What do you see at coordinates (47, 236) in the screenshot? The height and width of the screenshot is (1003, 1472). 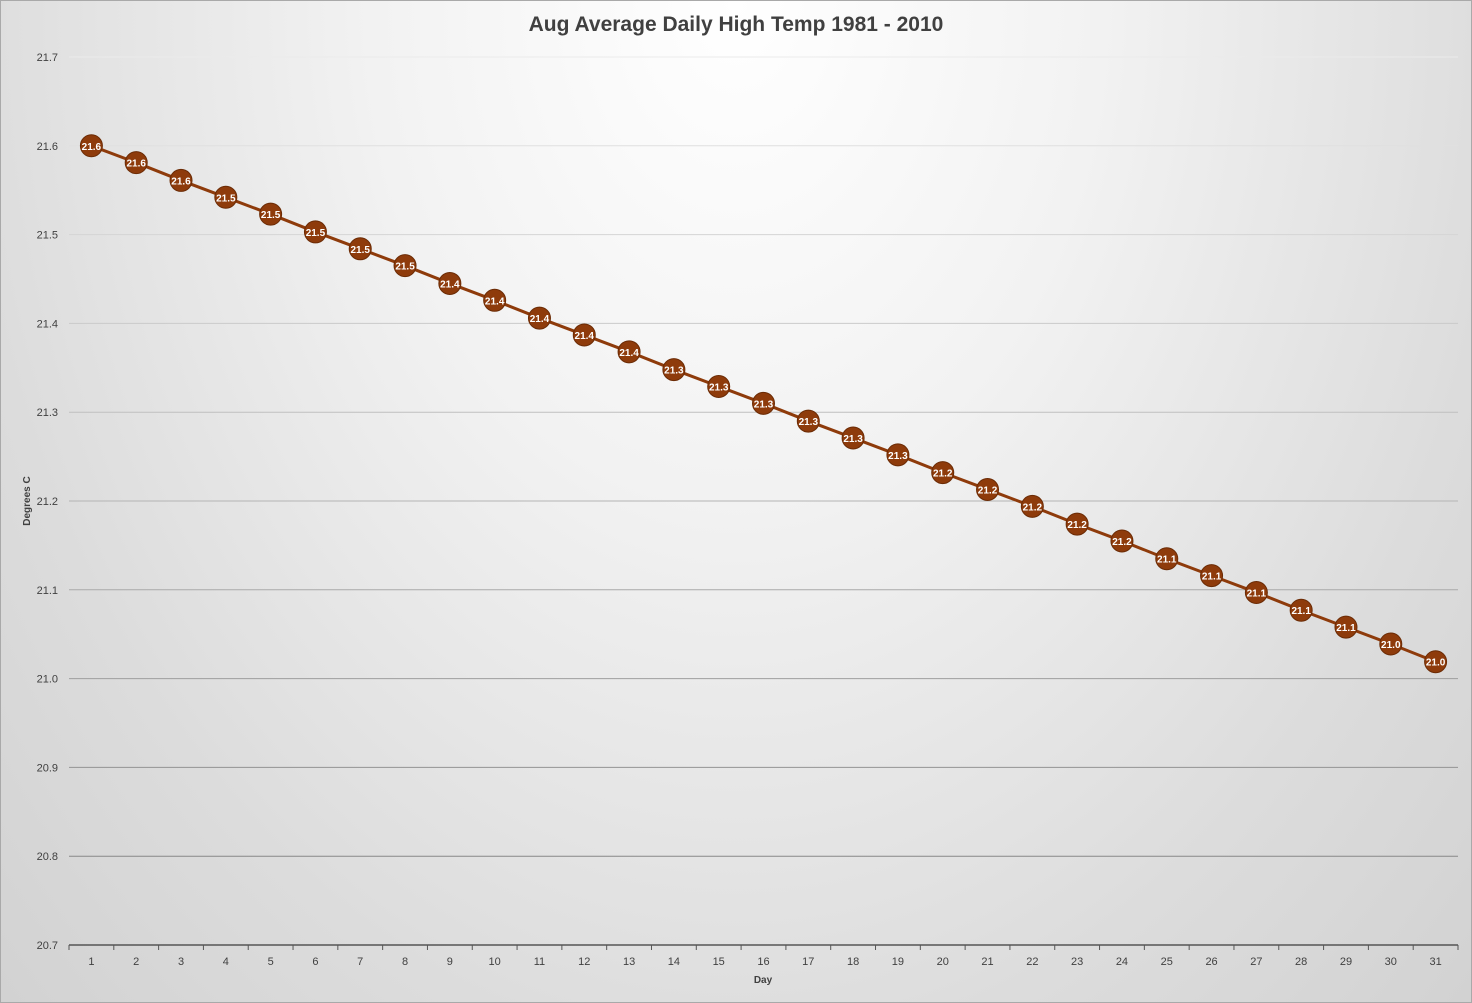 I see `y-tick-label: 21.5` at bounding box center [47, 236].